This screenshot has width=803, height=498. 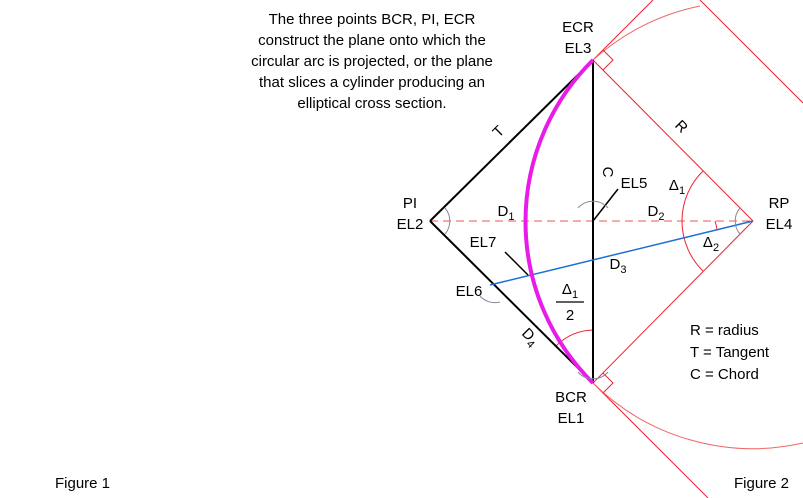 I want to click on legend-item: R = radius, so click(x=724, y=330).